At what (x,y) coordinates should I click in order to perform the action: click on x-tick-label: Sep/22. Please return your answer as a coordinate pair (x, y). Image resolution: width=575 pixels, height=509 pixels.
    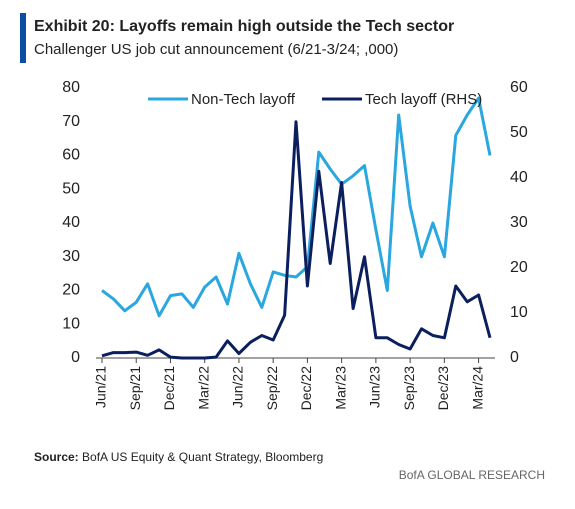
    Looking at the image, I should click on (272, 388).